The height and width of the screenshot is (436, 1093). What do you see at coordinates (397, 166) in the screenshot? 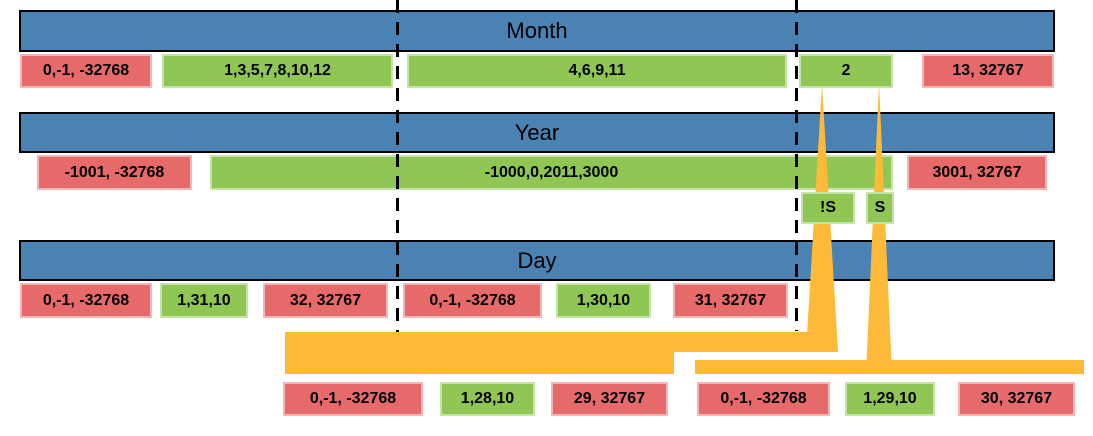
I see `dashed-divider-left` at bounding box center [397, 166].